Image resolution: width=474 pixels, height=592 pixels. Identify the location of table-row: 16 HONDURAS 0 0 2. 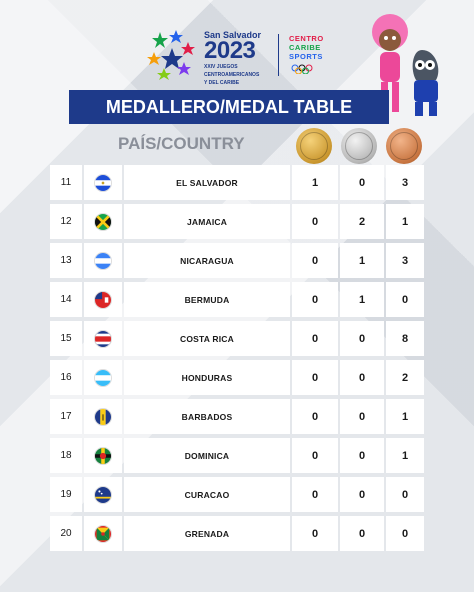
(237, 377).